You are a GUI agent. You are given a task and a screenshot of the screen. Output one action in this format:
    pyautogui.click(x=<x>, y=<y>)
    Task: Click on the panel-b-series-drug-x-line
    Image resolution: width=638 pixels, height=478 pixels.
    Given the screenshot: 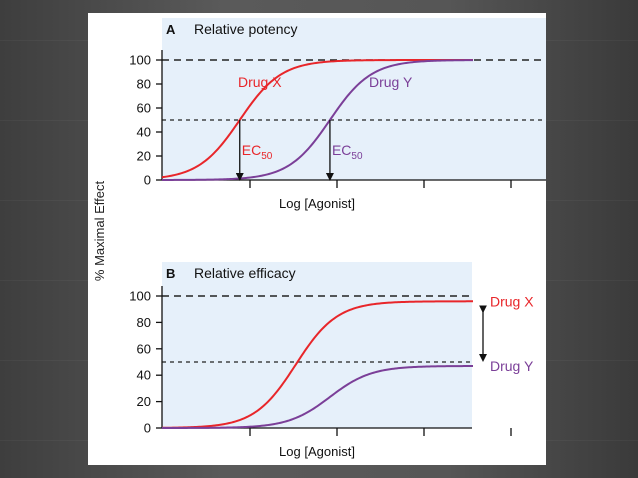 What is the action you would take?
    pyautogui.click(x=317, y=364)
    